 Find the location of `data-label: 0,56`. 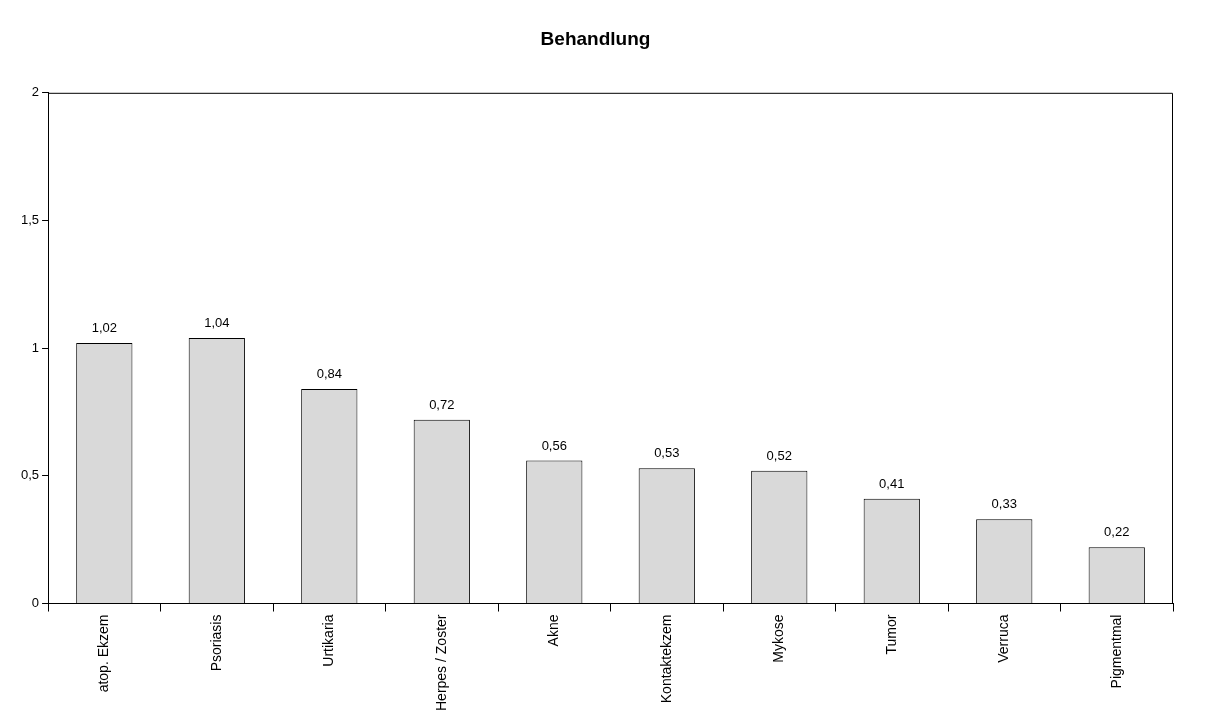

data-label: 0,56 is located at coordinates (554, 445).